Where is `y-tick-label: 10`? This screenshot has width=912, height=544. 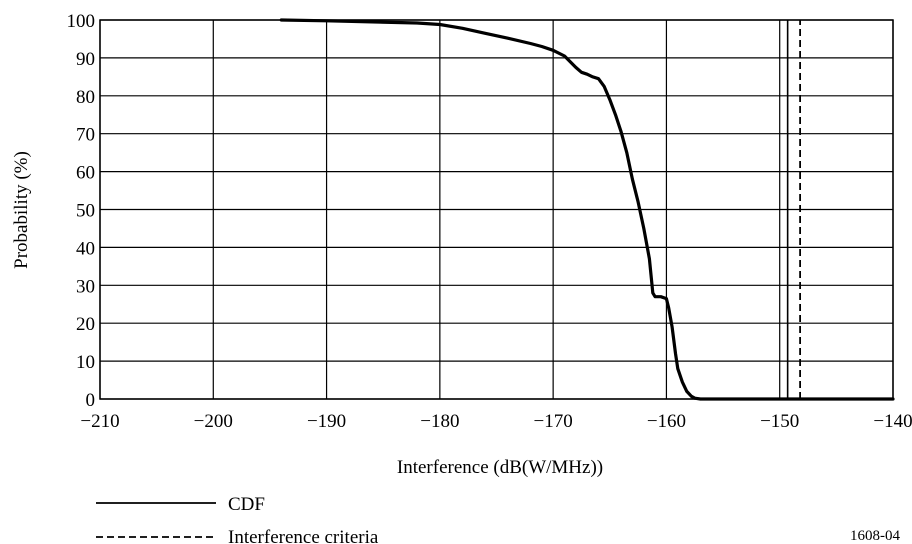
y-tick-label: 10 is located at coordinates (85, 362).